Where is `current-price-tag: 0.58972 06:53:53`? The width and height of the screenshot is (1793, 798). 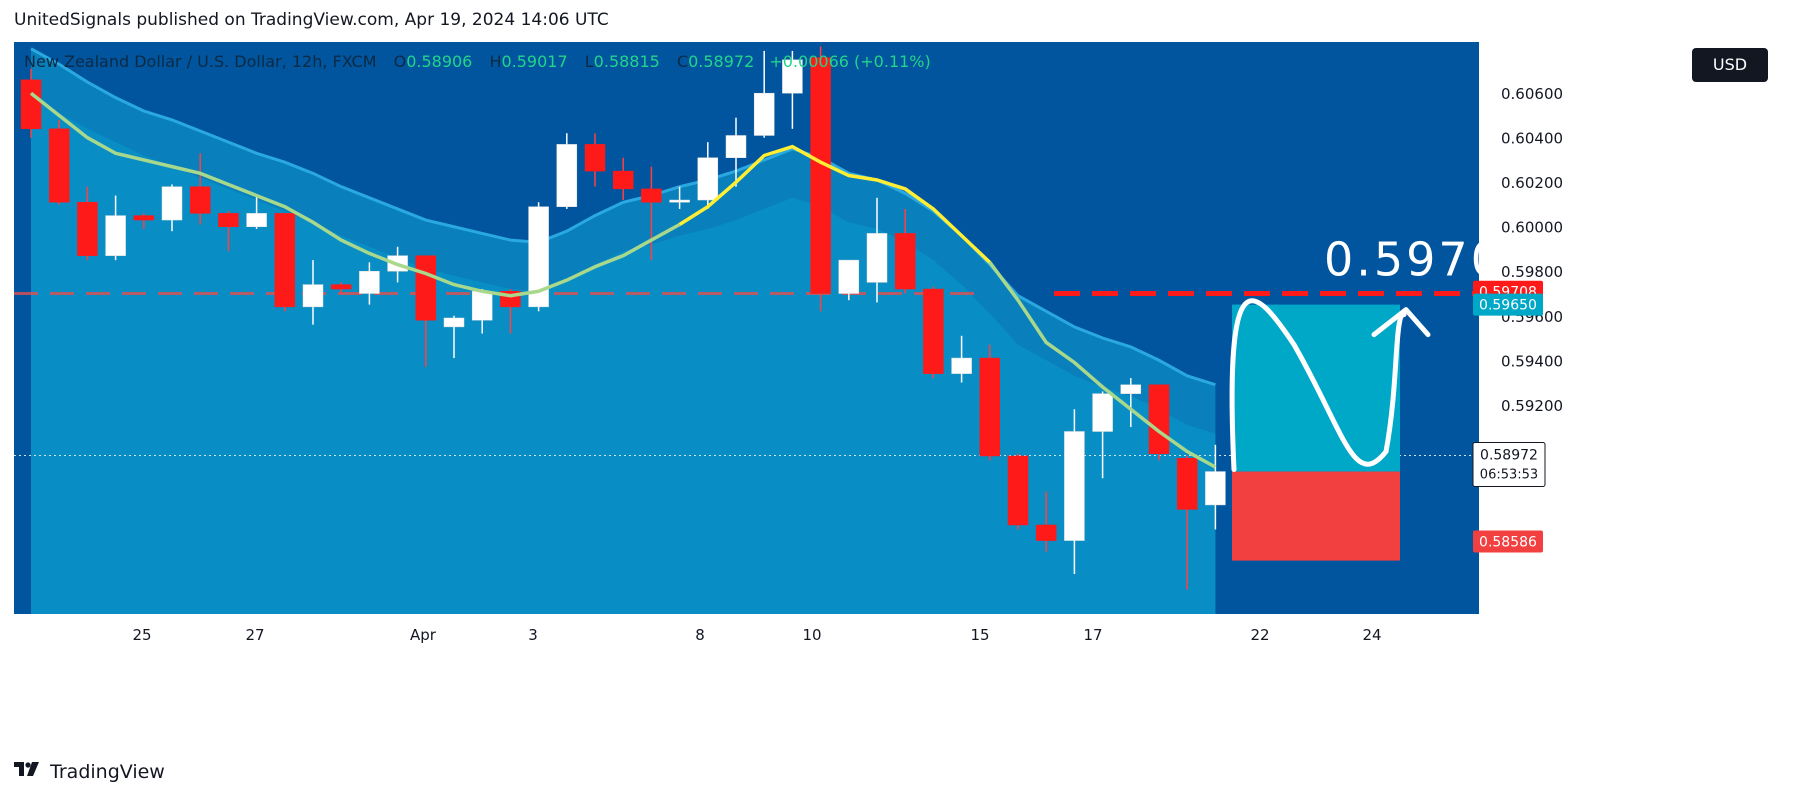 current-price-tag: 0.58972 06:53:53 is located at coordinates (1509, 465).